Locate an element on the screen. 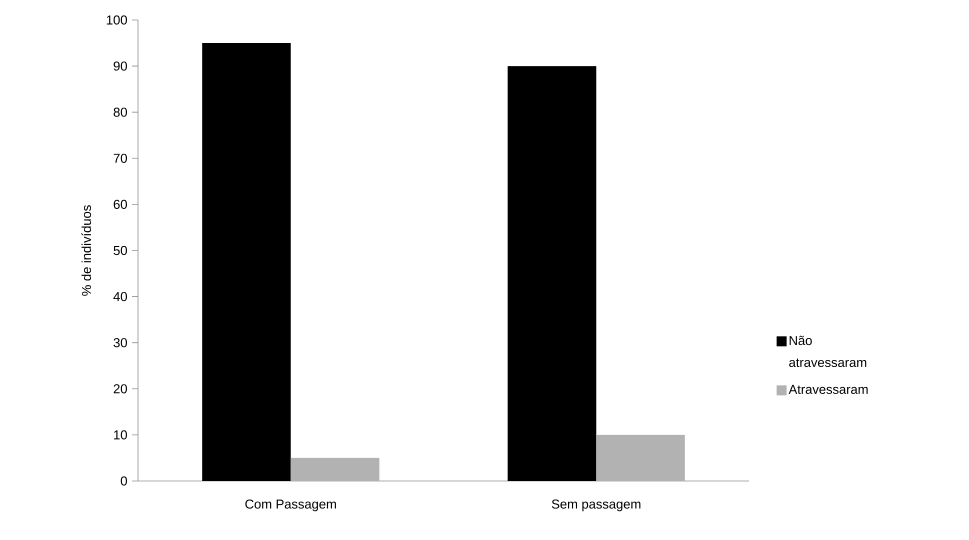 This screenshot has height=540, width=969. y-tick-label: 20 is located at coordinates (120, 389).